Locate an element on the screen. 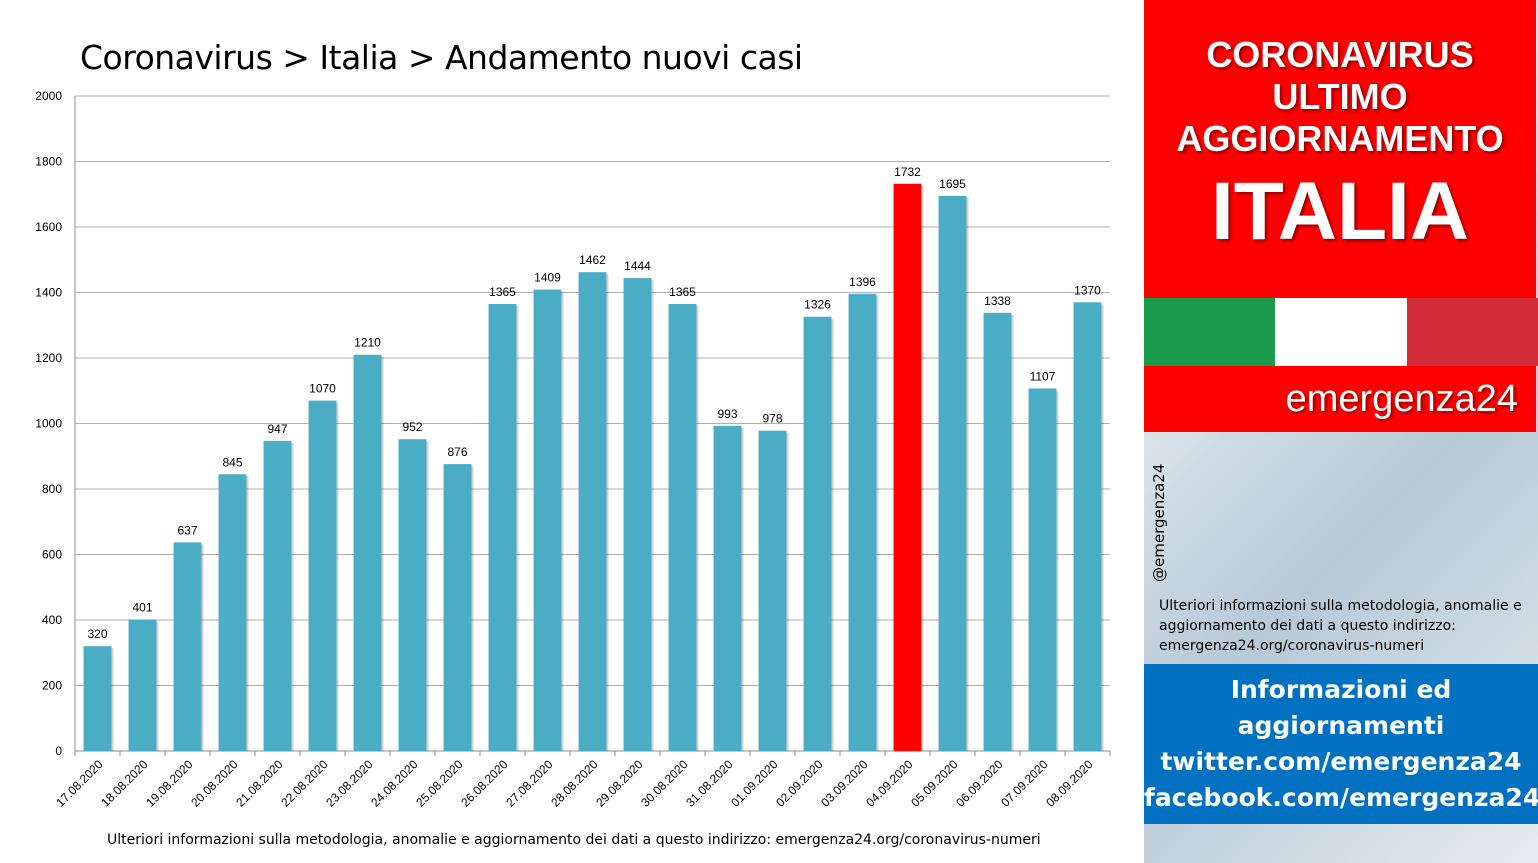  italian-flag is located at coordinates (1341, 332).